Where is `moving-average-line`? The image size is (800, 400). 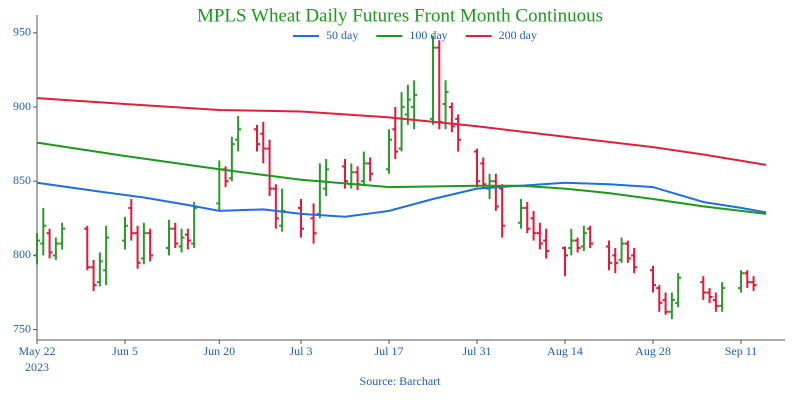
moving-average-line is located at coordinates (401, 199).